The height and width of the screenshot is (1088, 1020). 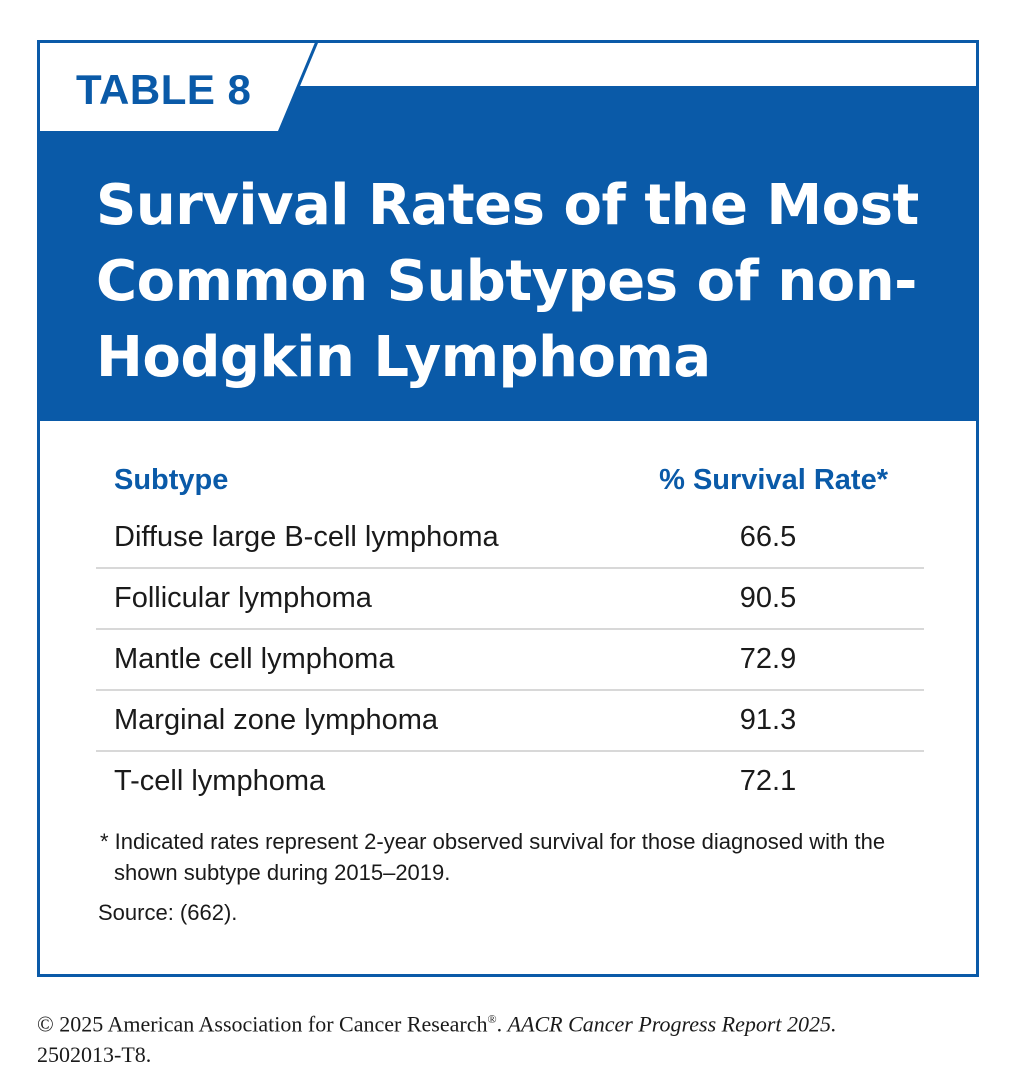 I want to click on table-row: Marginal zone lymphoma 91.3, so click(x=510, y=721).